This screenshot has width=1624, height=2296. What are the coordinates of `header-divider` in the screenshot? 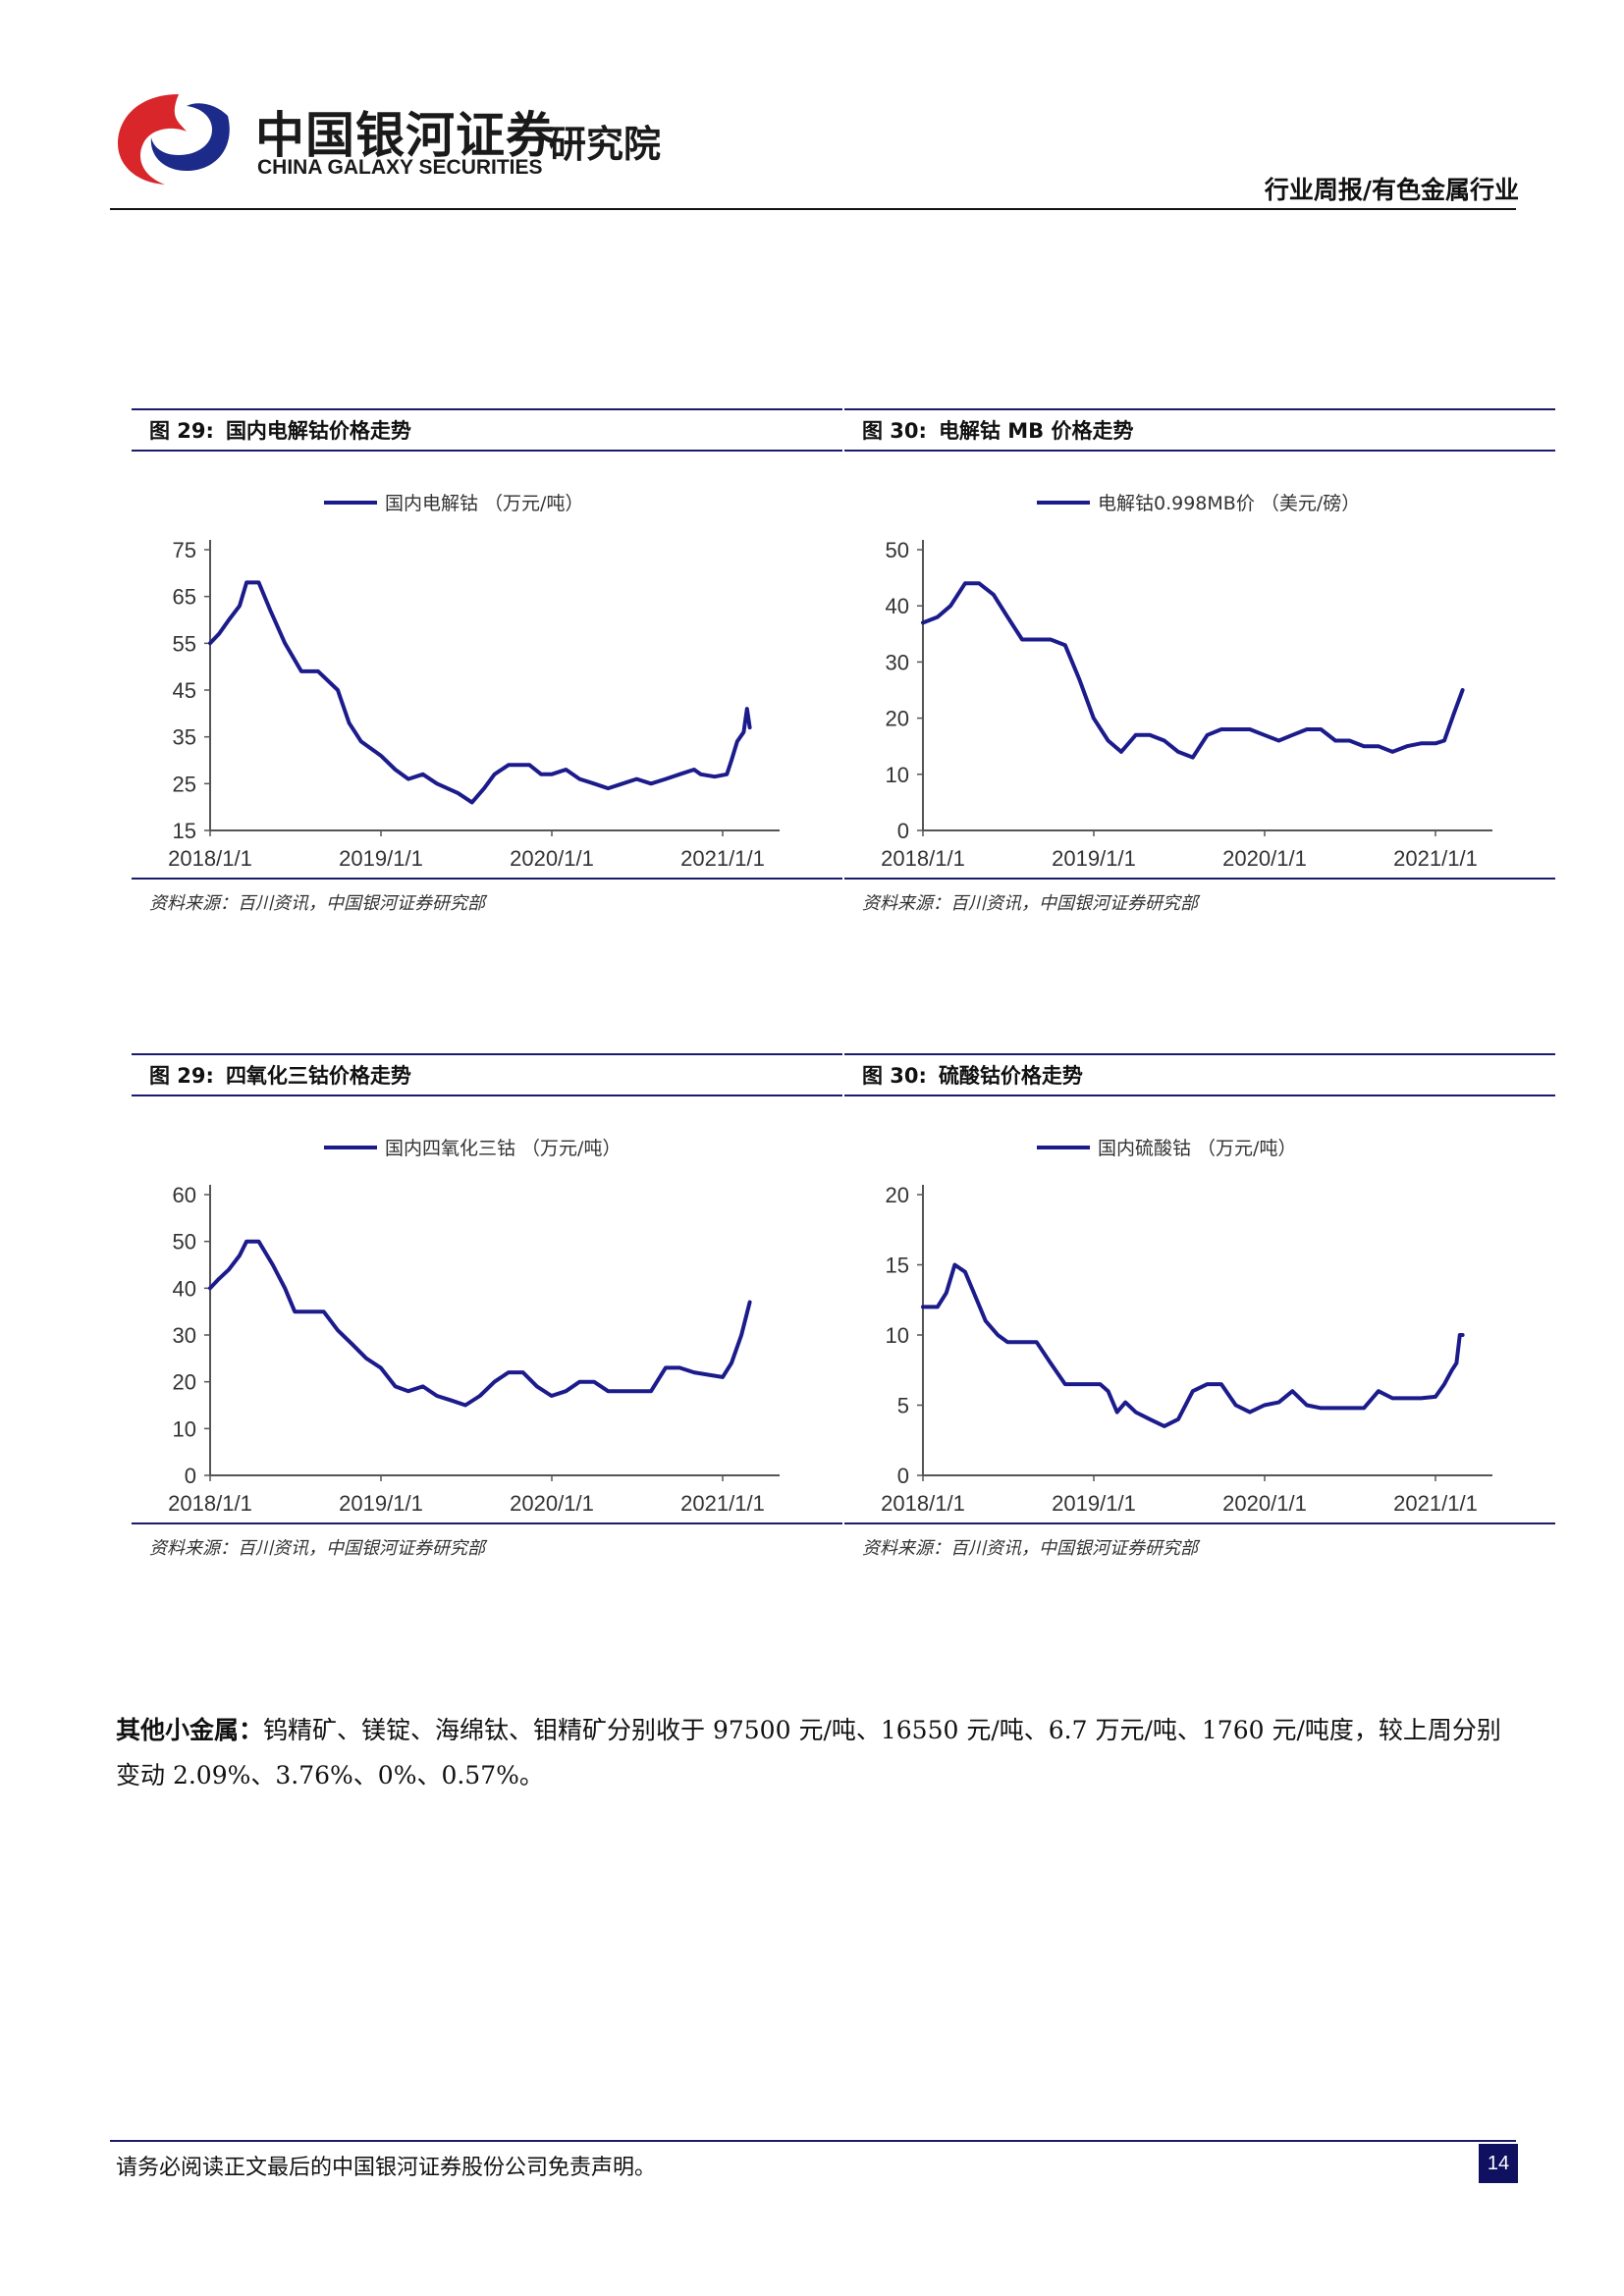 It's located at (813, 209).